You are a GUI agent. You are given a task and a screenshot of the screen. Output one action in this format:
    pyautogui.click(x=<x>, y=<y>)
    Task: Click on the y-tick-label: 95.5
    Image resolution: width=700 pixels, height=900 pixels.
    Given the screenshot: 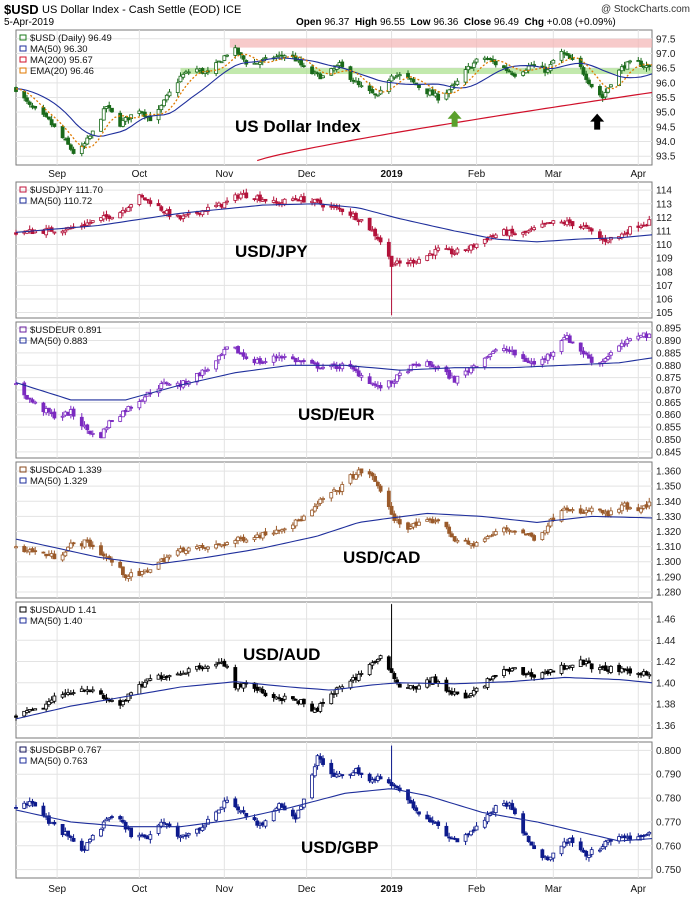 What is the action you would take?
    pyautogui.click(x=666, y=98)
    